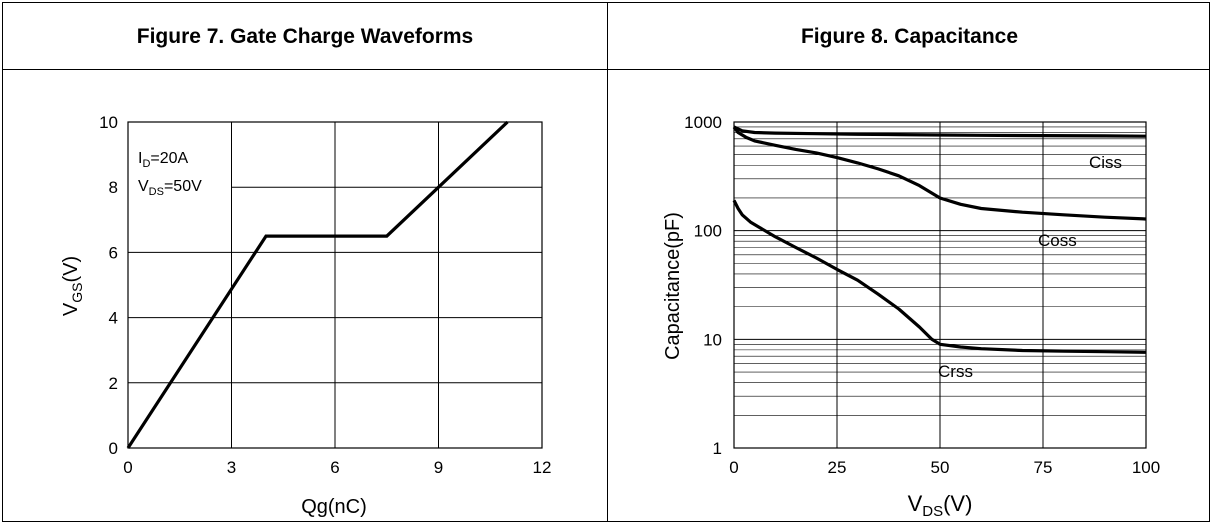 The image size is (1213, 525). What do you see at coordinates (1146, 467) in the screenshot?
I see `chart2-xtick-label: 100` at bounding box center [1146, 467].